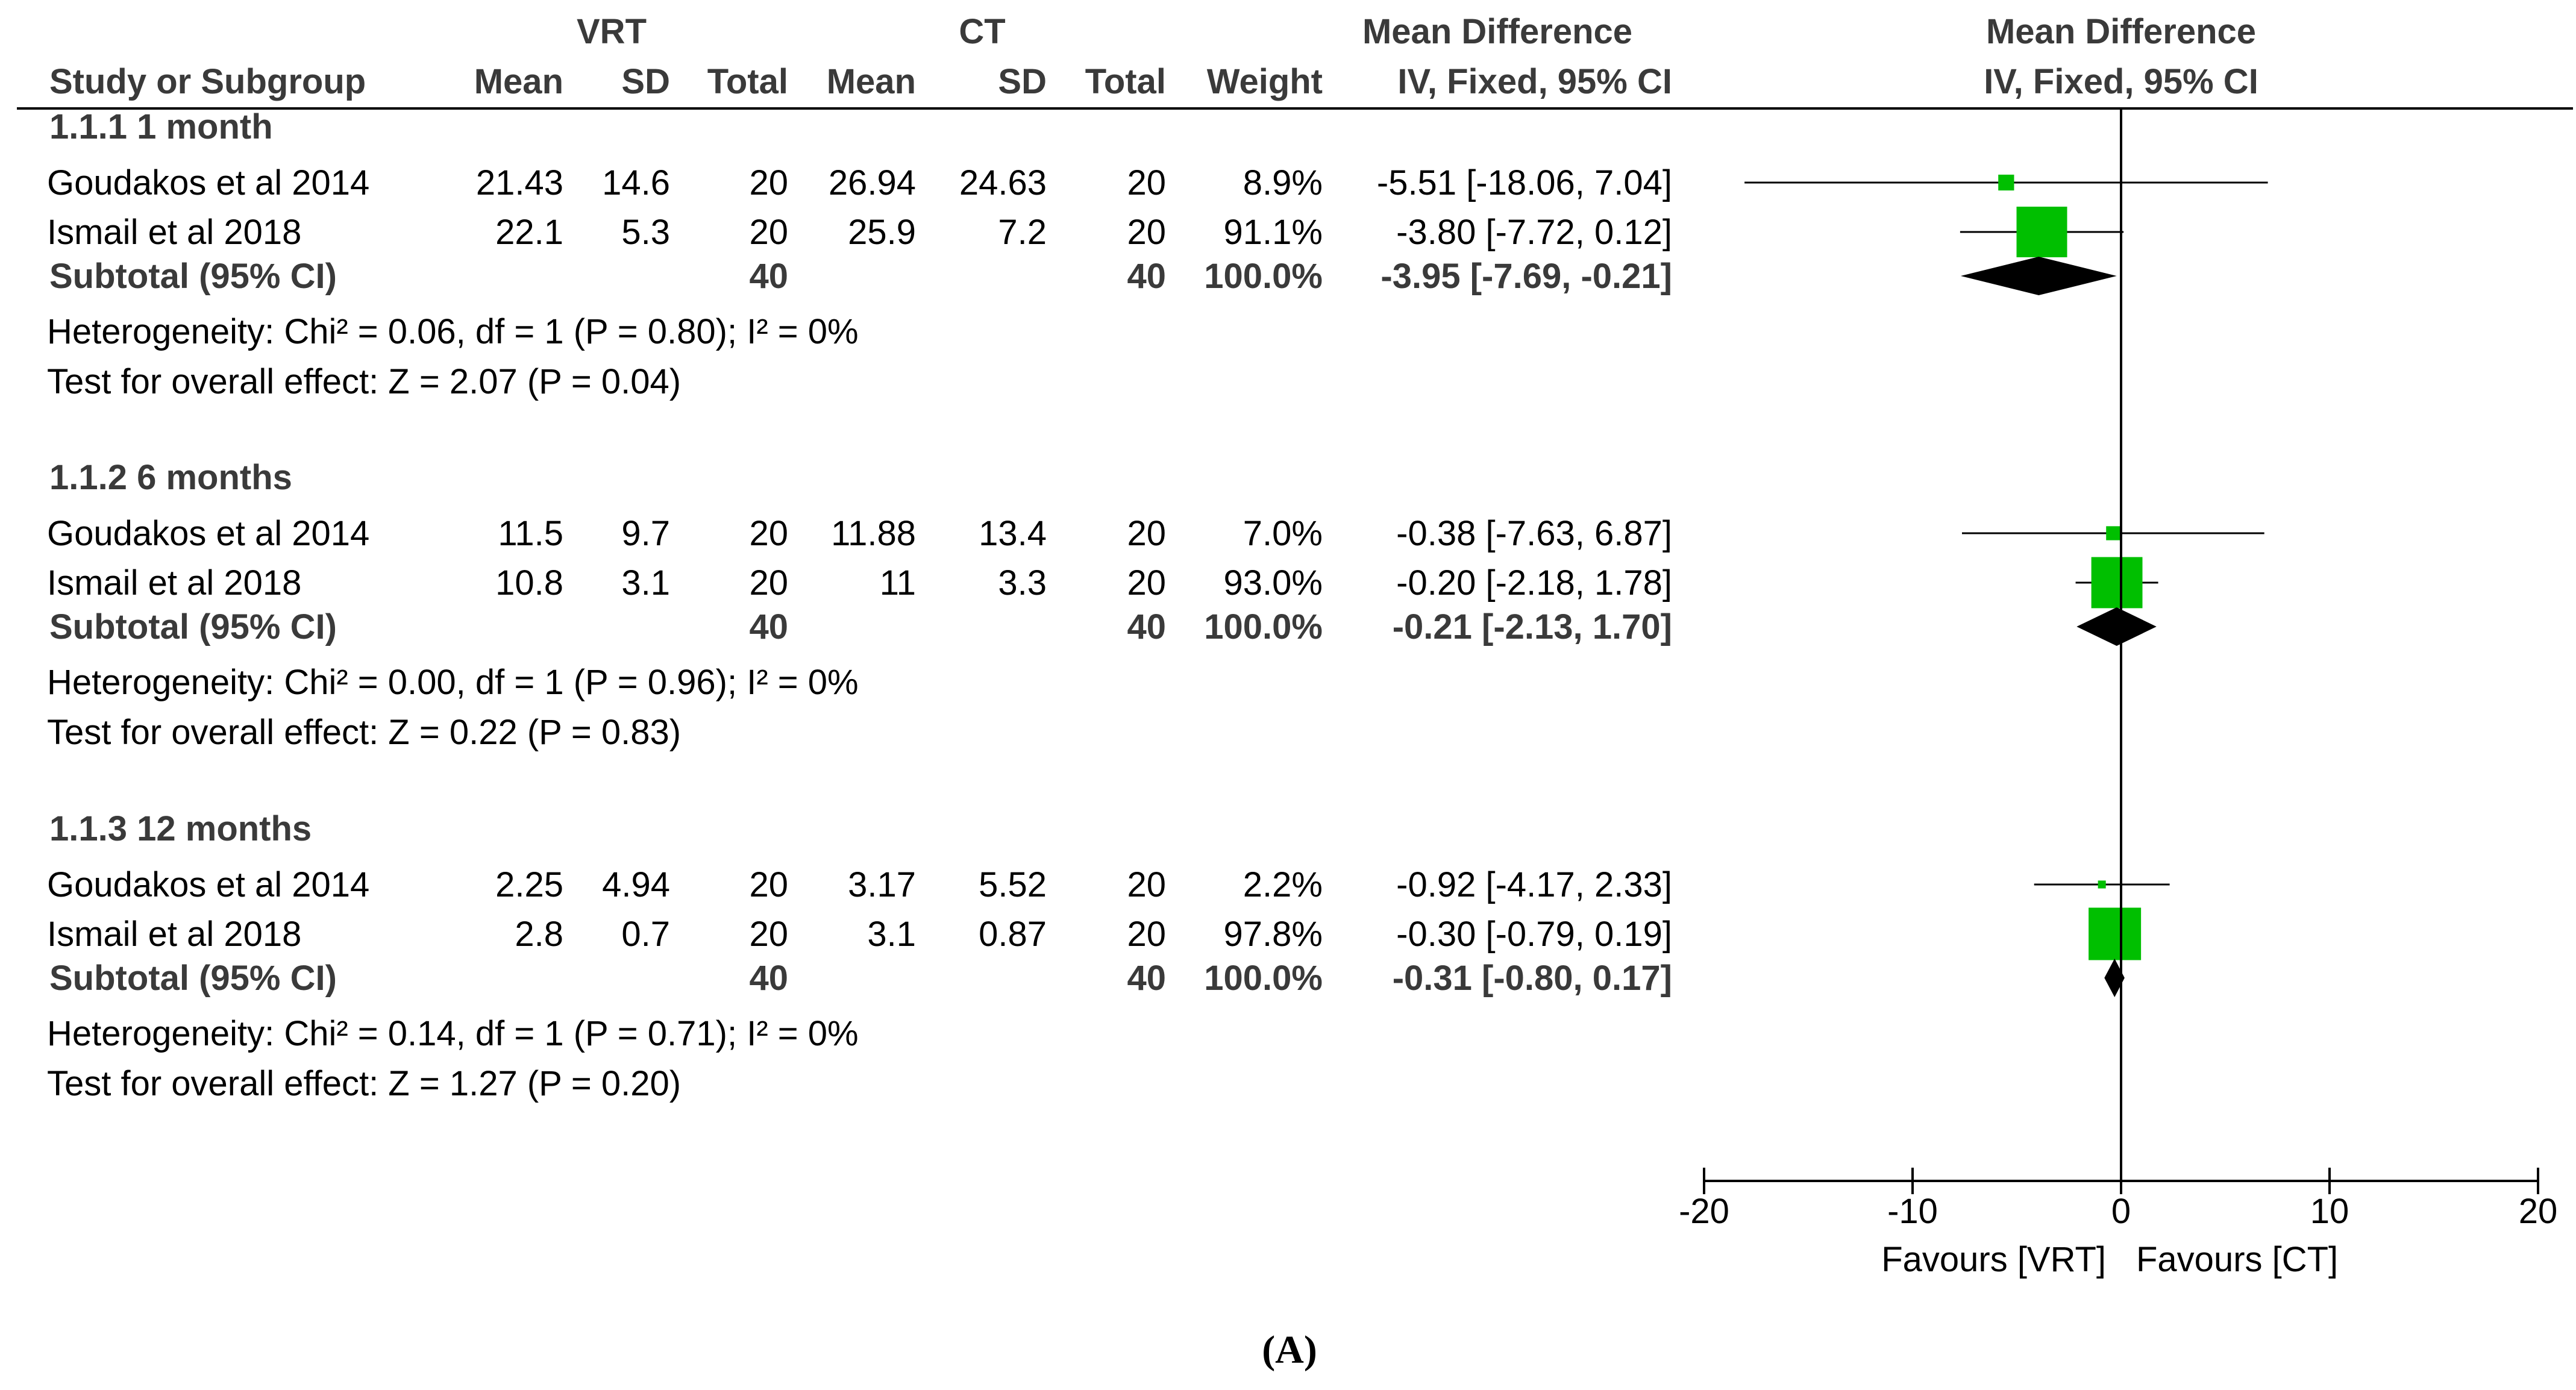 The image size is (2576, 1390). I want to click on ct-sd-value: 24.63, so click(1003, 183).